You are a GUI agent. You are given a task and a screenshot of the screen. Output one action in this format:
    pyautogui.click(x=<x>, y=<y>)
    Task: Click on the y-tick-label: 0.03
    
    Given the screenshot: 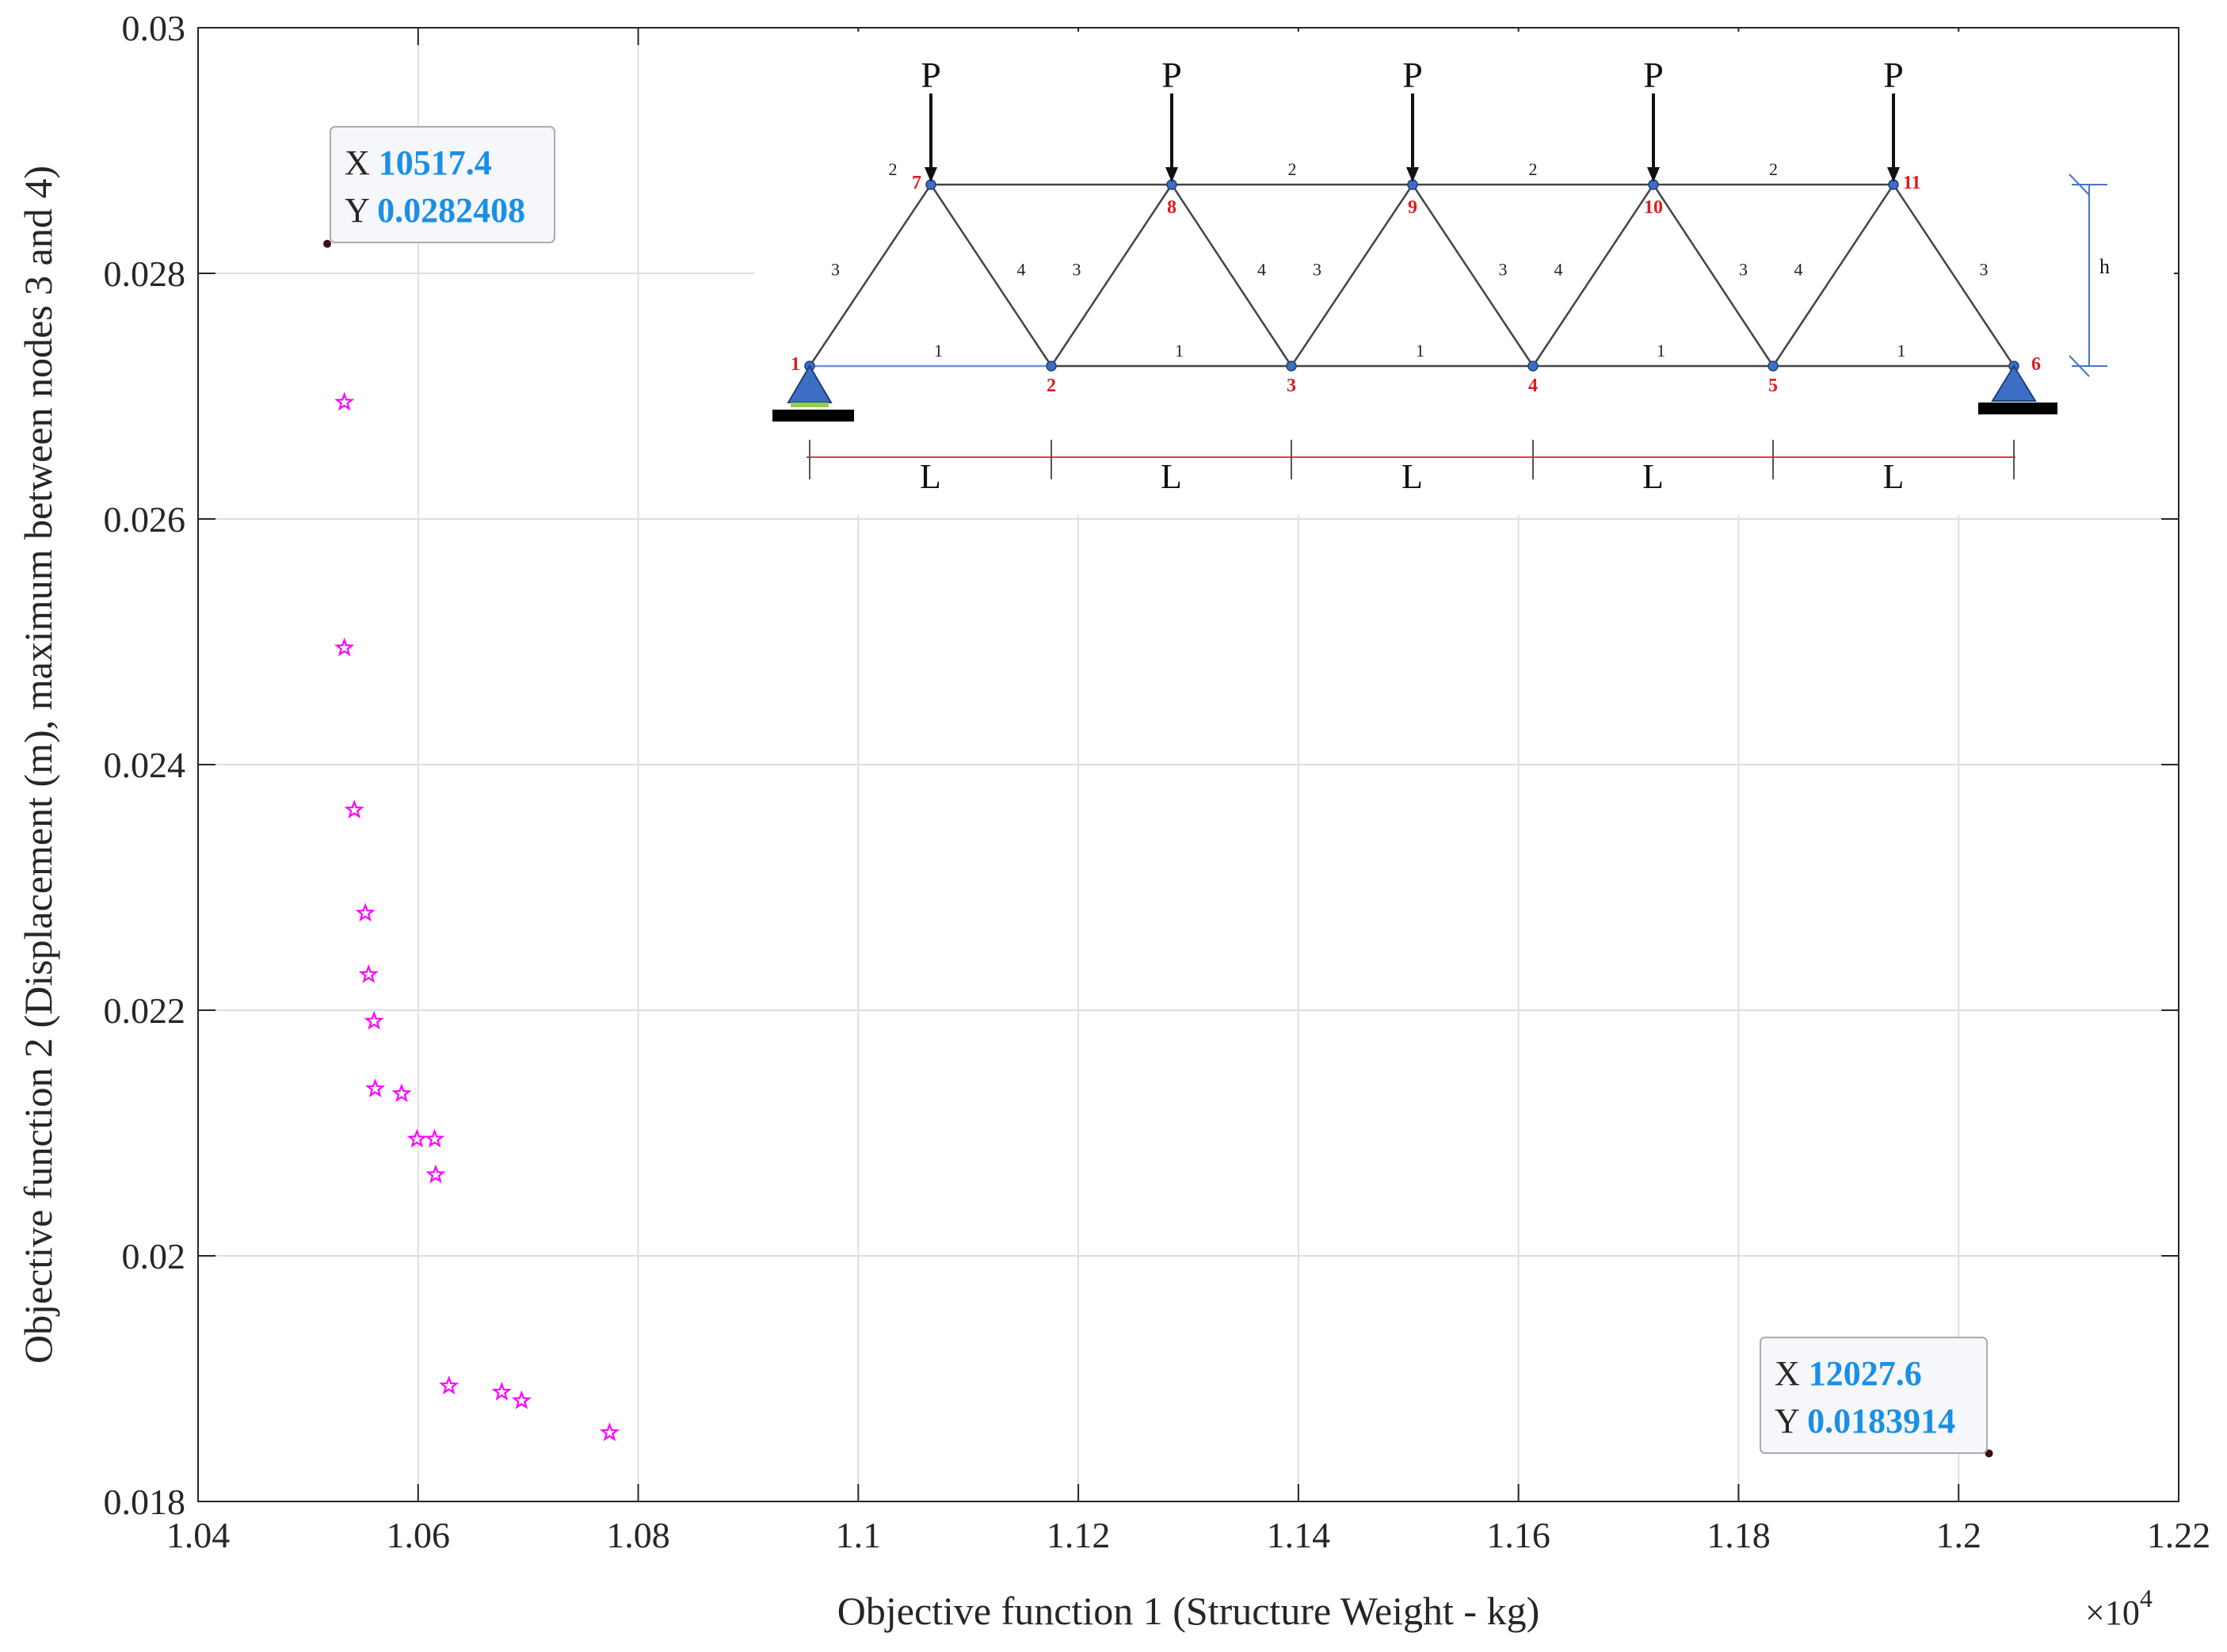 What is the action you would take?
    pyautogui.click(x=154, y=28)
    